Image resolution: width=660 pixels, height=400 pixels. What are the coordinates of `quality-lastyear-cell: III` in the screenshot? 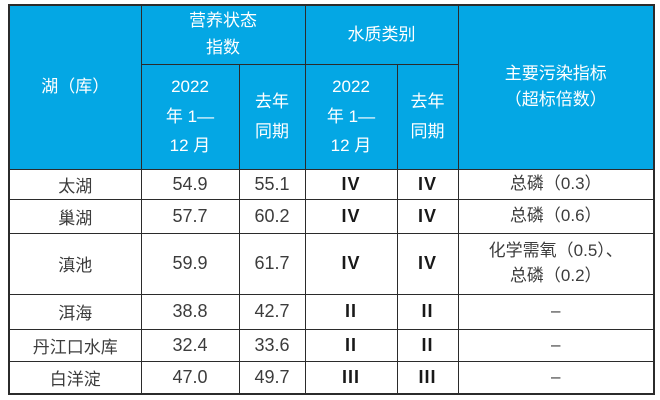 It's located at (427, 377).